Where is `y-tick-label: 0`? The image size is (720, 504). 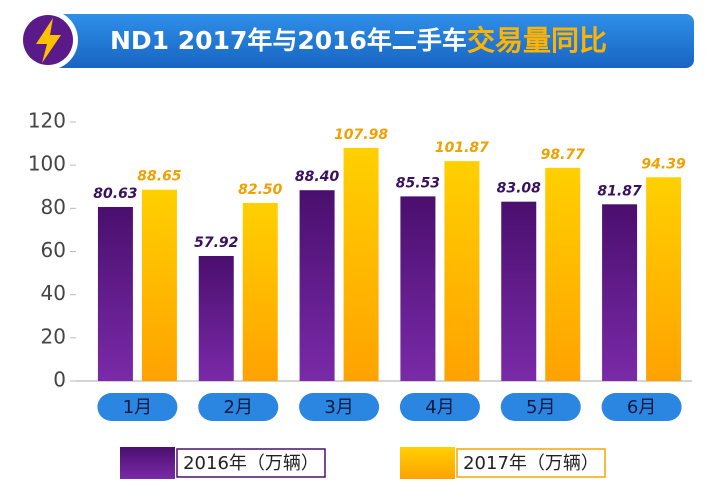
y-tick-label: 0 is located at coordinates (59, 380).